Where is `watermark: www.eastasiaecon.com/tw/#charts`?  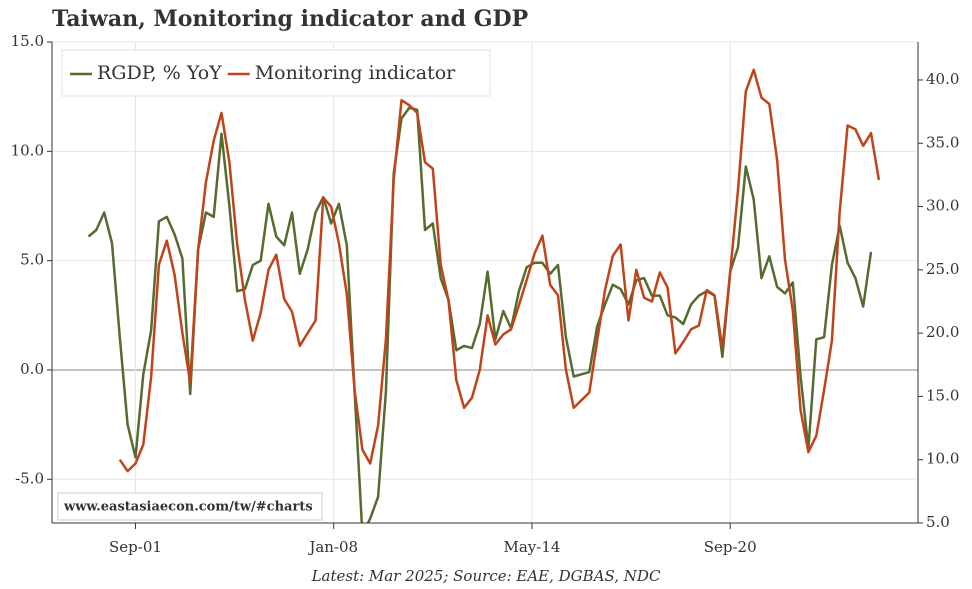
watermark: www.eastasiaecon.com/tw/#charts is located at coordinates (188, 507).